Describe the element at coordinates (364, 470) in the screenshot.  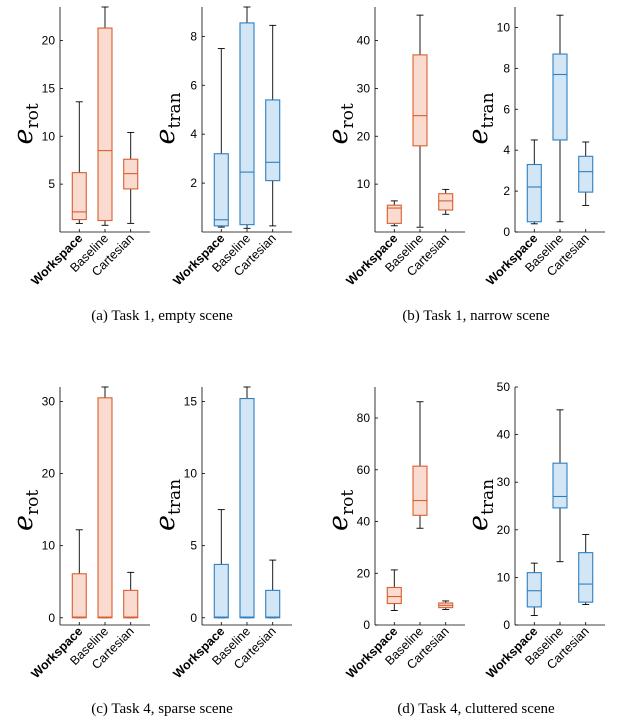
I see `y-tick-label: 60` at that location.